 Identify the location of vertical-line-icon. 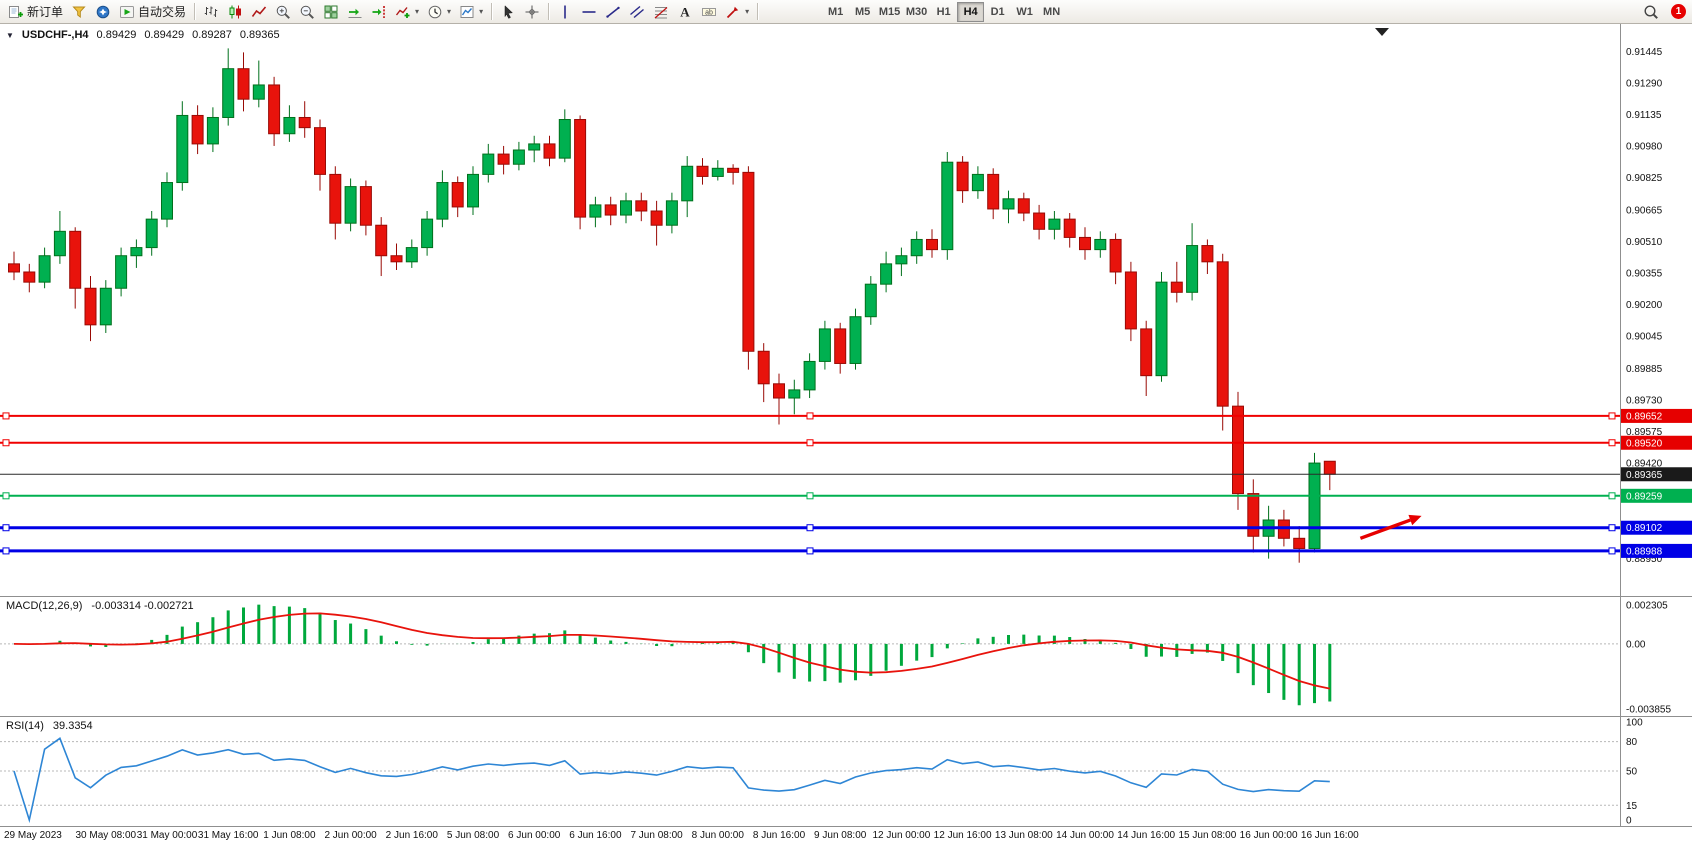
(565, 11).